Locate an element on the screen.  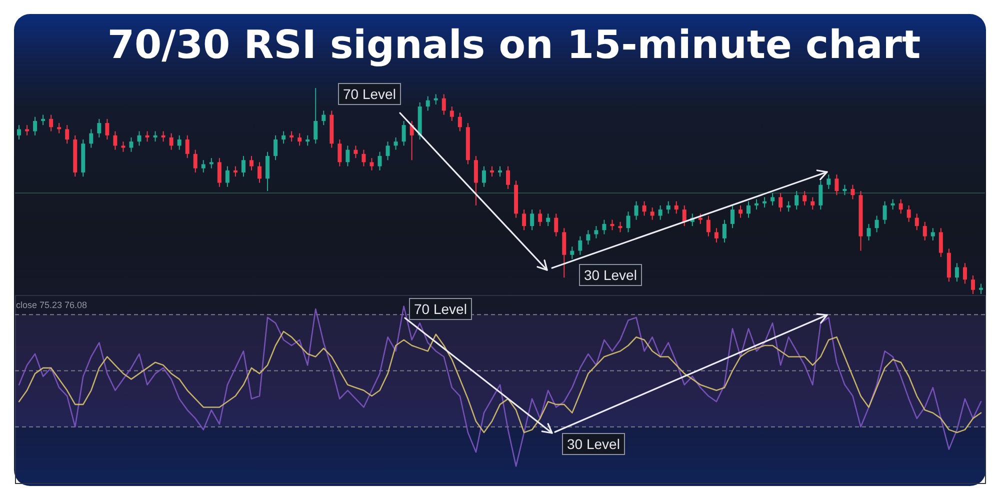
annotation: close 75.23 76.08 is located at coordinates (52, 305).